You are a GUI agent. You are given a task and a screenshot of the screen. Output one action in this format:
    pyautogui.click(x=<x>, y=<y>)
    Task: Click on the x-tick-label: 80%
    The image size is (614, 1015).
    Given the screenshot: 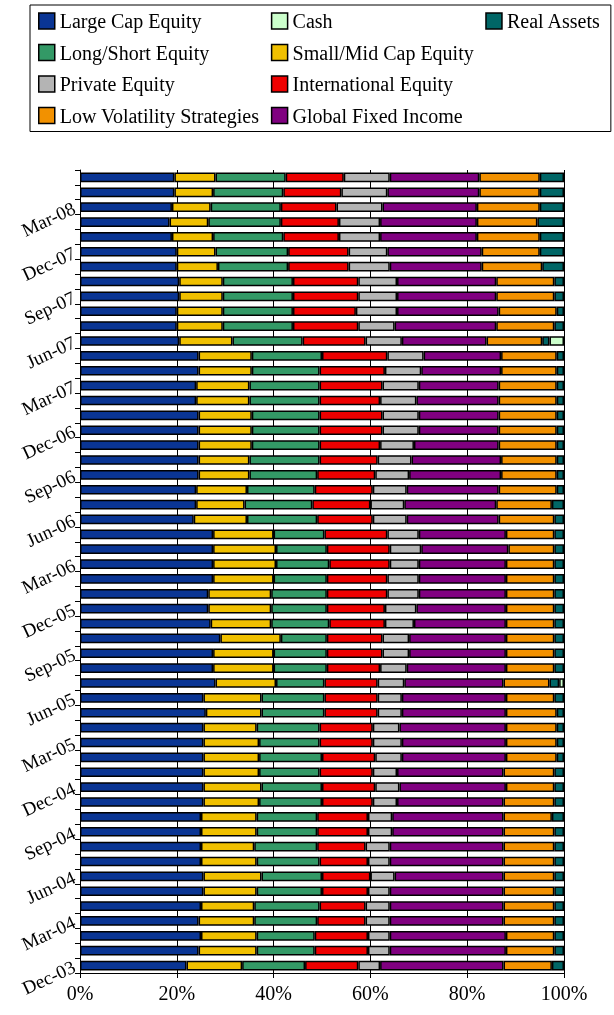 What is the action you would take?
    pyautogui.click(x=467, y=993)
    